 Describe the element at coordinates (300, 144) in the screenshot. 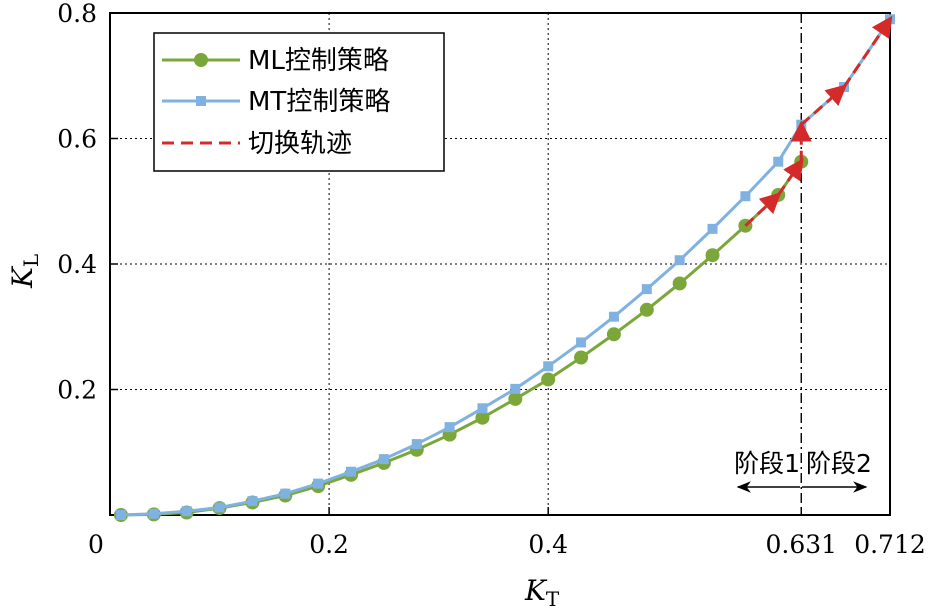

I see `legend-switch-label: 切换轨迹` at that location.